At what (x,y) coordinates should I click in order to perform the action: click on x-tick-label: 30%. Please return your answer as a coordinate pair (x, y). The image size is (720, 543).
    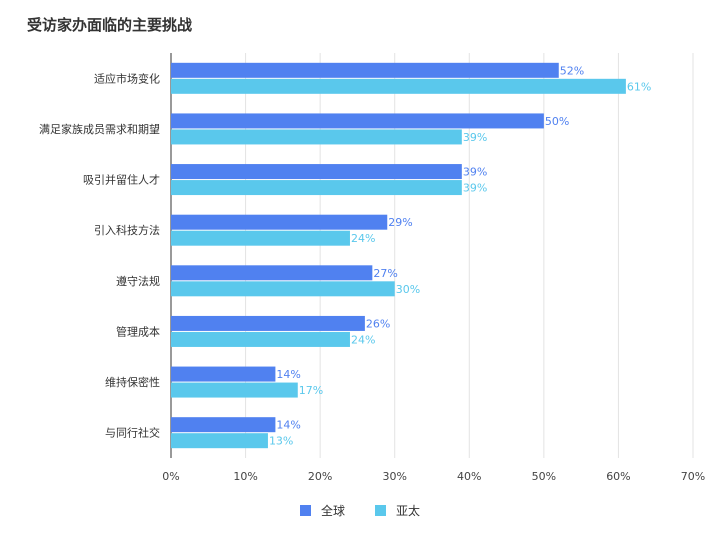
    Looking at the image, I should click on (394, 476).